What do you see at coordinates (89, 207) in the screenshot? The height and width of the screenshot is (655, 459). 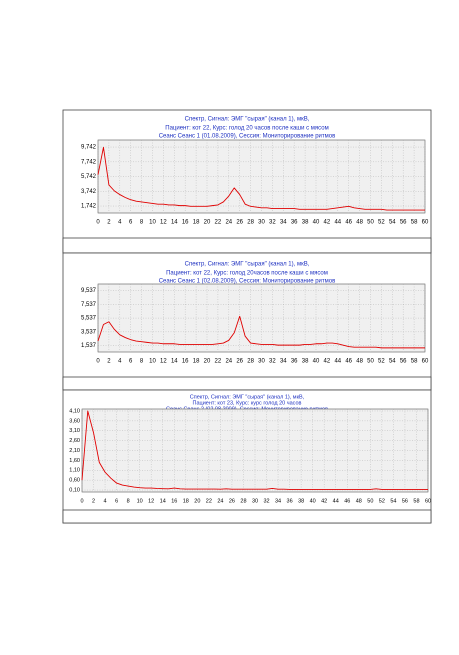 I see `y-tick-label: 1,742` at bounding box center [89, 207].